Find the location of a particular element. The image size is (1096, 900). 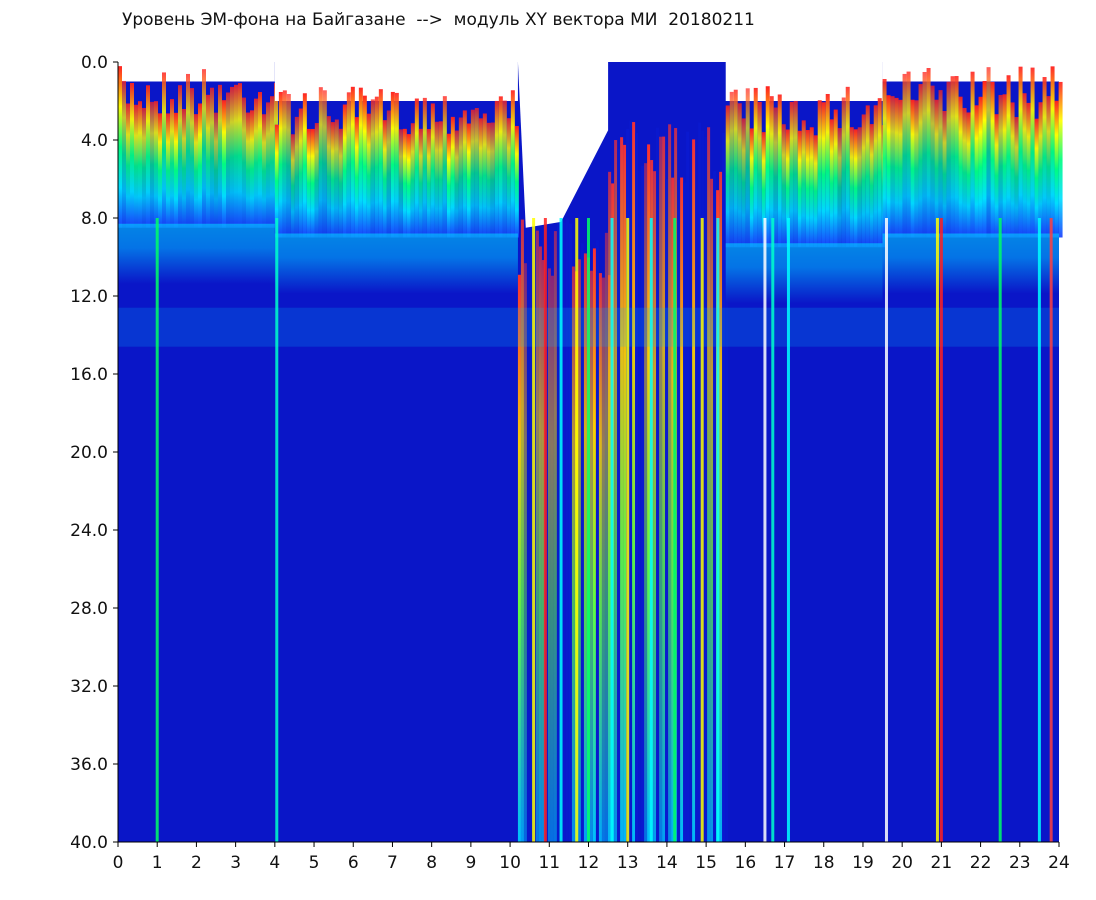

x-tick-label: 1 is located at coordinates (157, 863).